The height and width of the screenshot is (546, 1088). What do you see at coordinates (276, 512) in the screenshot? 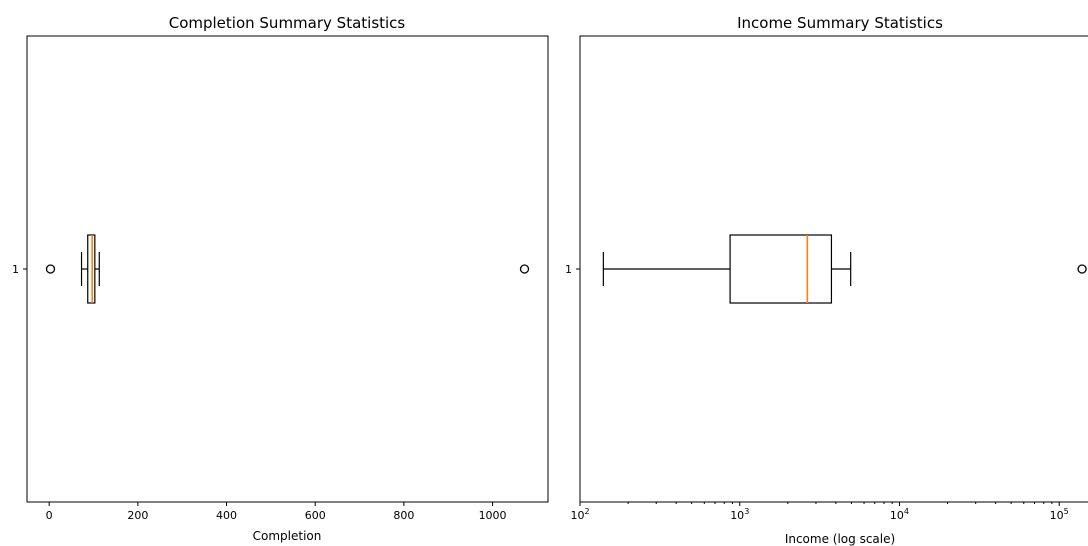
I see `x-axis-ticks: 0 200 400 600 800 1000` at bounding box center [276, 512].